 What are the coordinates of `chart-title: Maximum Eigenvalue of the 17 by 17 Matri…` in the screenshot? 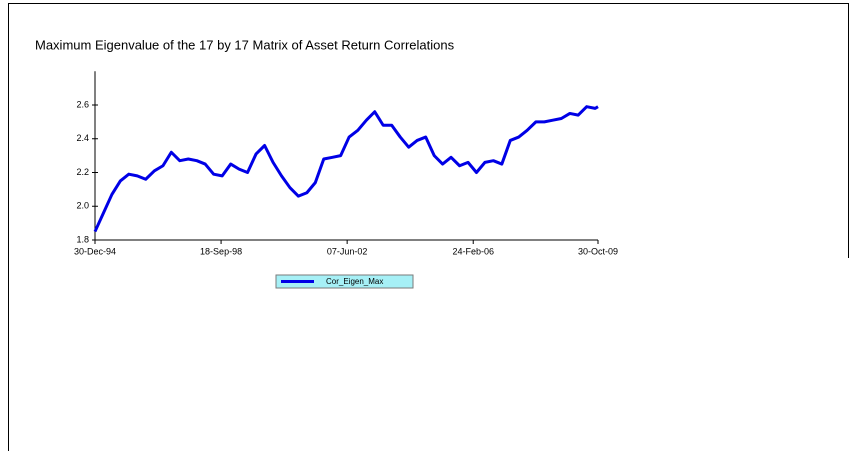 It's located at (245, 44).